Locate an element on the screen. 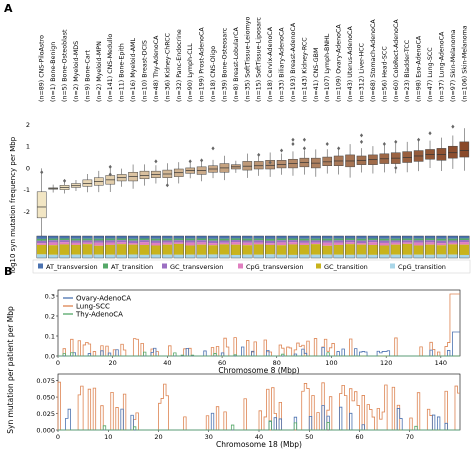  ytick-label: 0.2 is located at coordinates (50, 317).